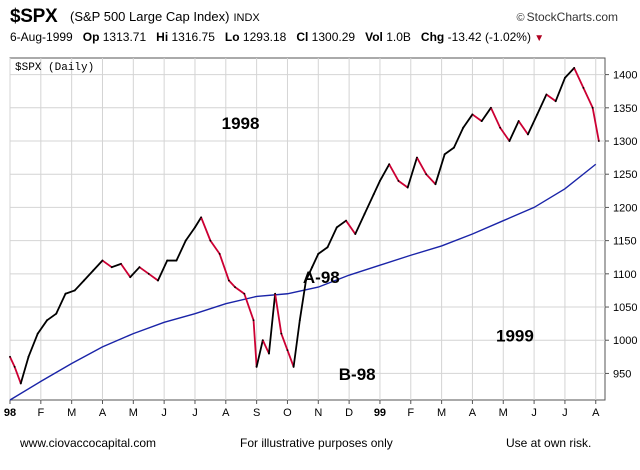 The image size is (640, 470). Describe the element at coordinates (410, 413) in the screenshot. I see `x-tick-label: F` at that location.